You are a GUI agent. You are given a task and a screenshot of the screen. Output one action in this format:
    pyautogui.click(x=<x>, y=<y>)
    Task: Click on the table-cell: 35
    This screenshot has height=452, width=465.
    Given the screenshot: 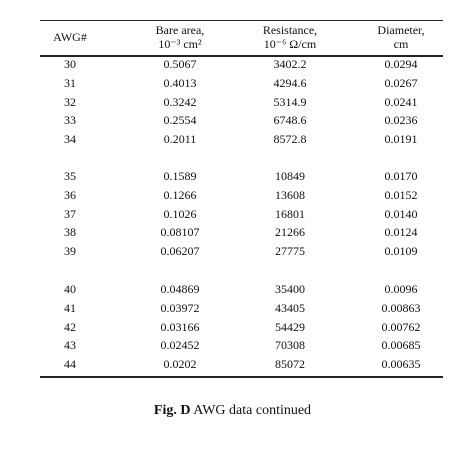 What is the action you would take?
    pyautogui.click(x=70, y=176)
    